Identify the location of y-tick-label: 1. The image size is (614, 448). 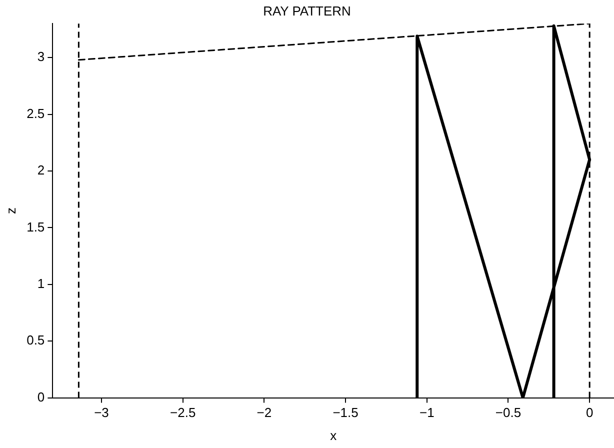
(41, 283).